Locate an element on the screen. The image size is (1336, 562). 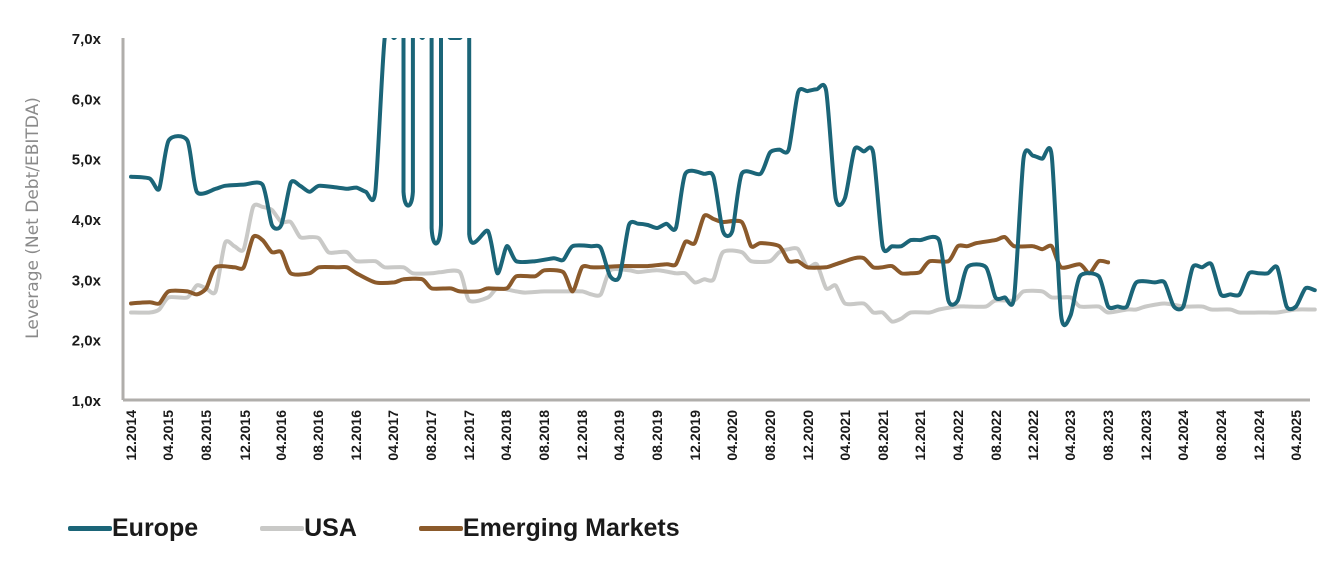
x-tick-label: 04.2018 is located at coordinates (506, 435).